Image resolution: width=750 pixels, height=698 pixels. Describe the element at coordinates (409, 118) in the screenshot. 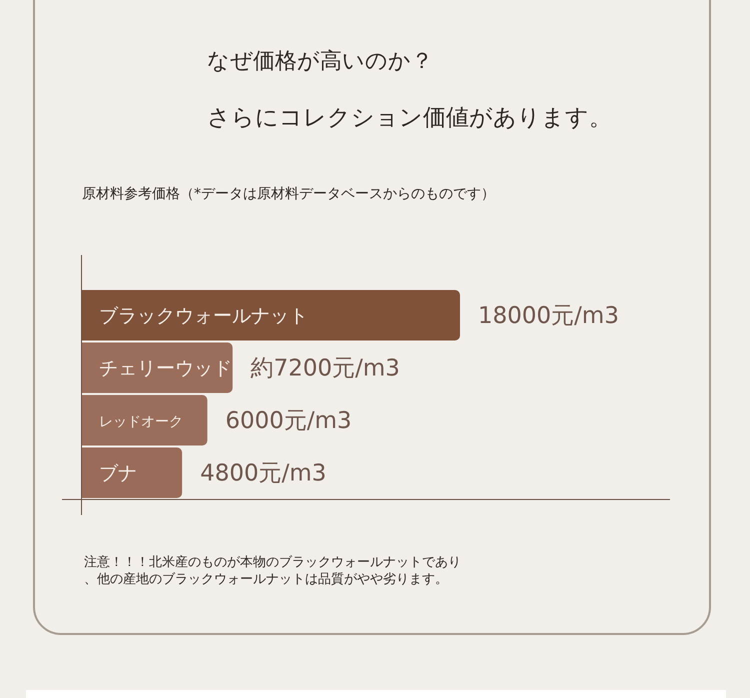

I see `chart-subtitle: さらにコレクション価値があります。` at that location.